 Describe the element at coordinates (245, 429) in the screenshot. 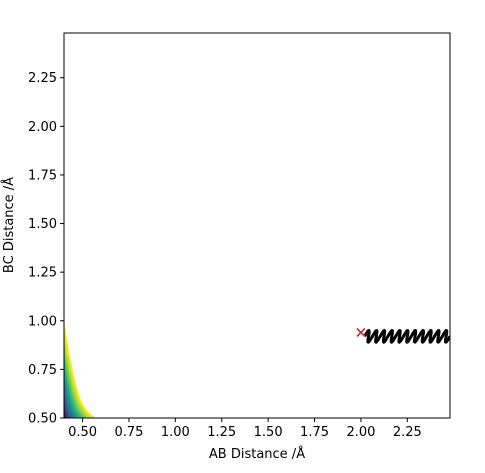

I see `x-axis-ticks: 0.50 0.75 1.00 1.25 1.50 1.75 2.00 2.25` at that location.